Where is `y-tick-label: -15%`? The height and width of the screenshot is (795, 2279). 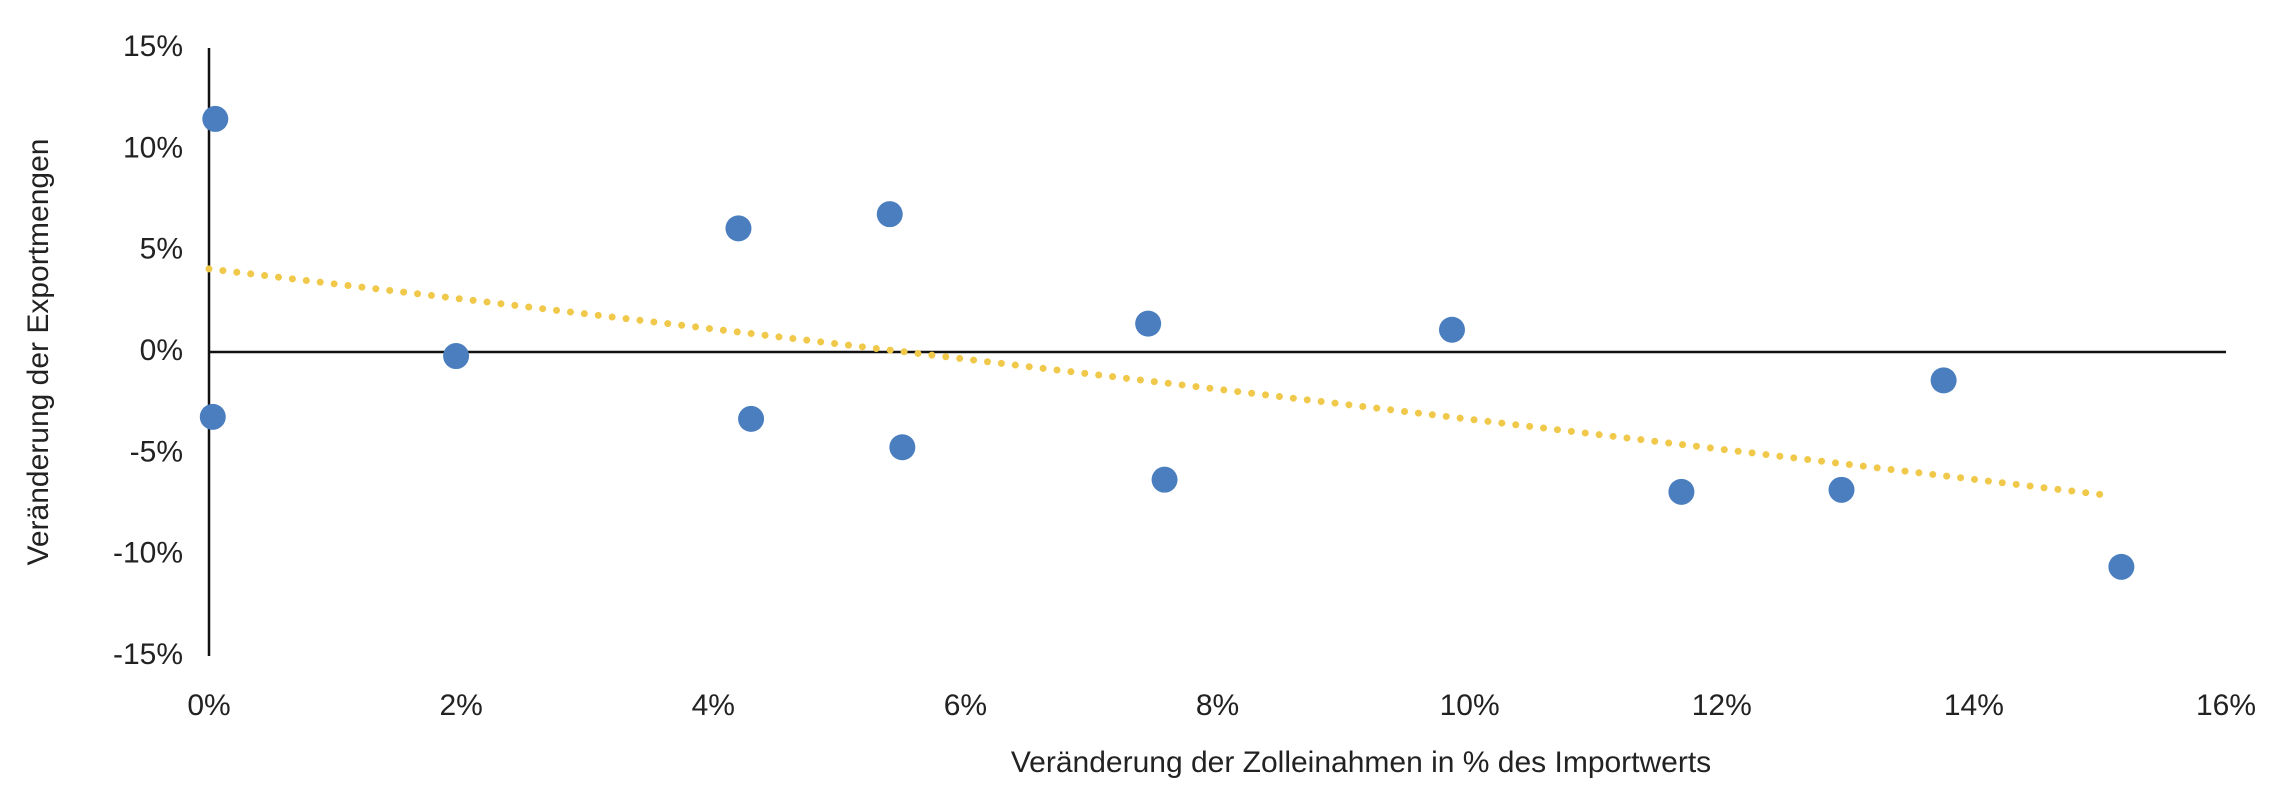
y-tick-label: -15% is located at coordinates (148, 654).